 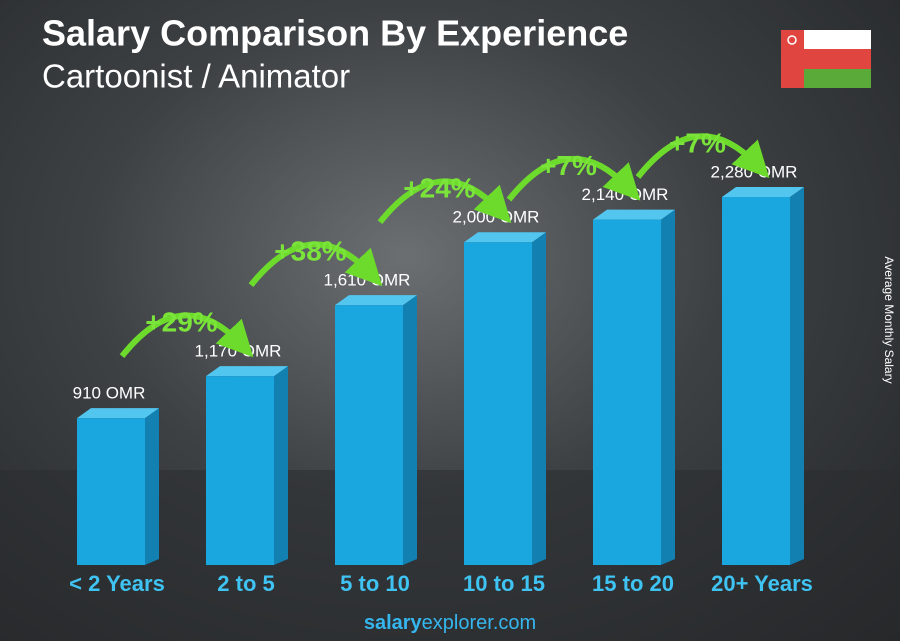 I want to click on footer: salaryexplorer.com, so click(x=450, y=623).